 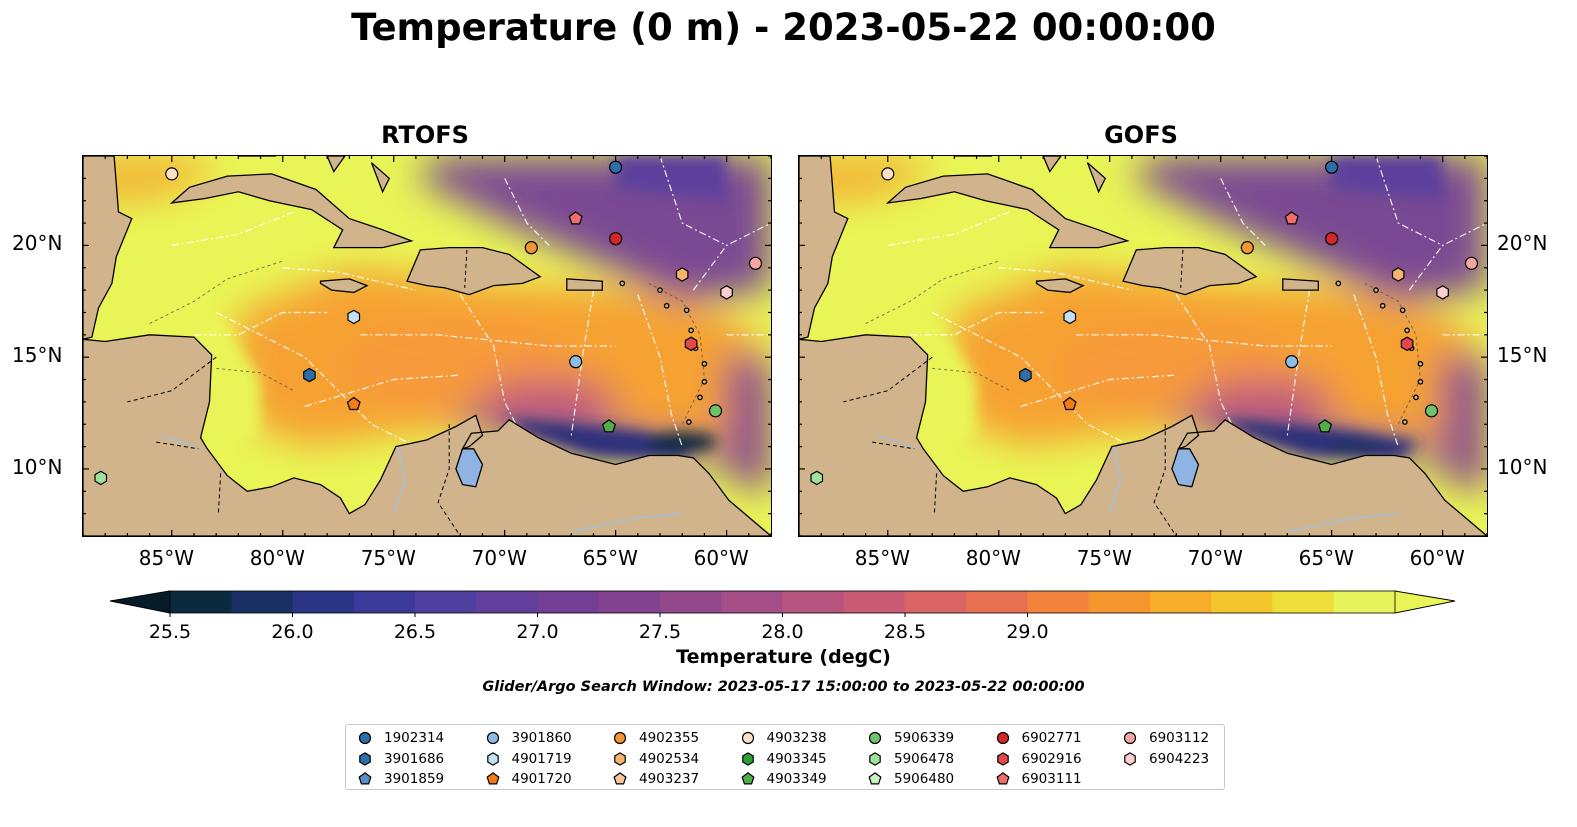 I want to click on legend-column: 6903112 6904223, so click(x=1161, y=748).